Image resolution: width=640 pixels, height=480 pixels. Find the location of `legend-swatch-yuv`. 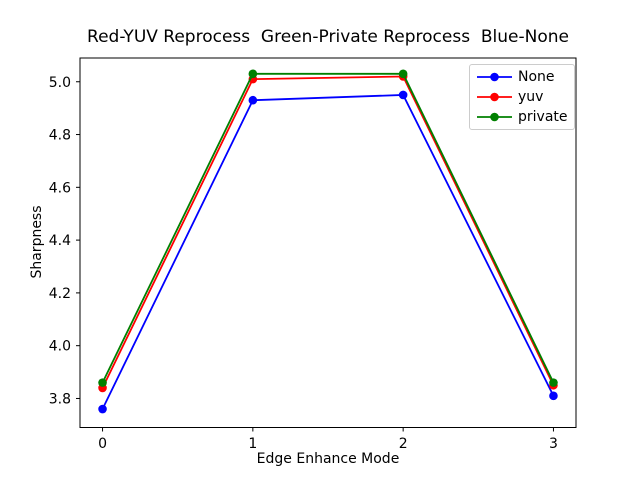

legend-swatch-yuv is located at coordinates (494, 97).